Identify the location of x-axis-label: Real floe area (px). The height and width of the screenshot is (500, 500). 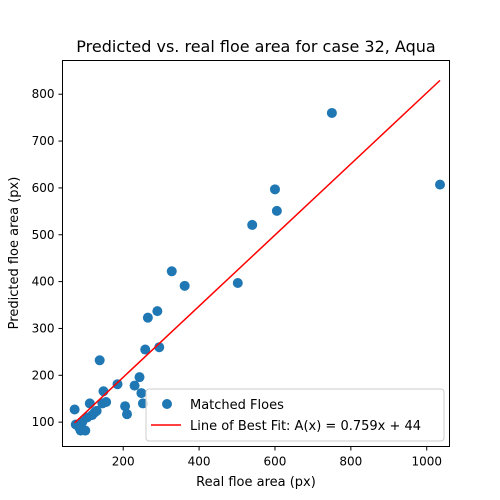
(256, 482).